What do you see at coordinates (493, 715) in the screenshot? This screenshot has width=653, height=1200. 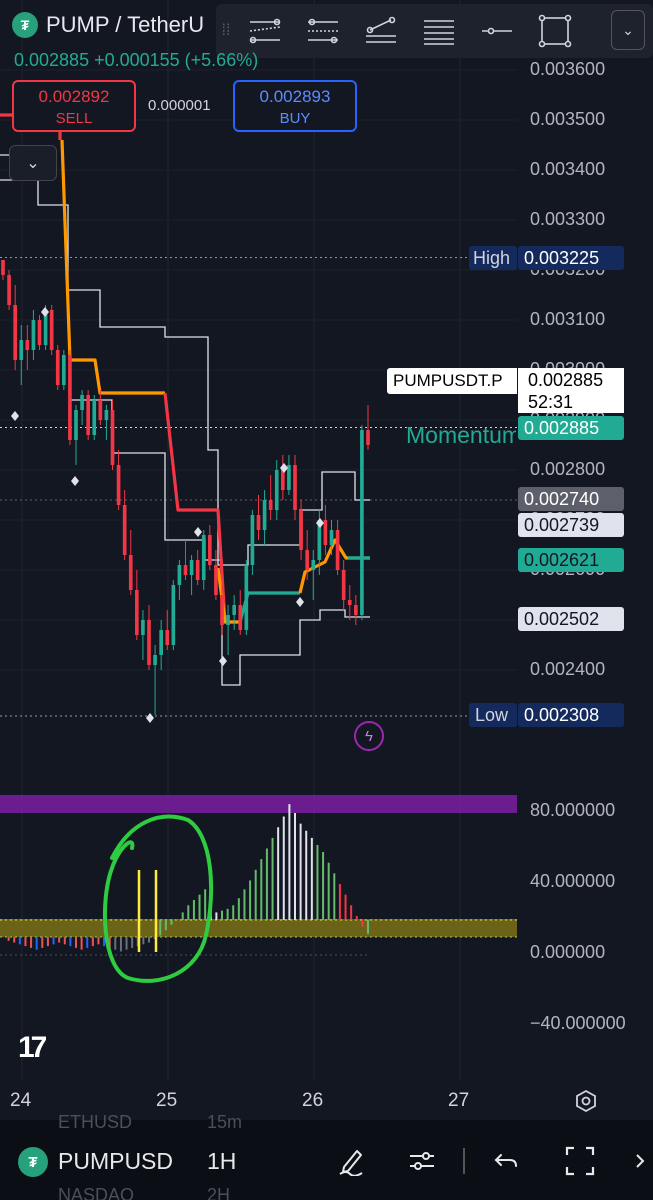 I see `low-label: Low` at bounding box center [493, 715].